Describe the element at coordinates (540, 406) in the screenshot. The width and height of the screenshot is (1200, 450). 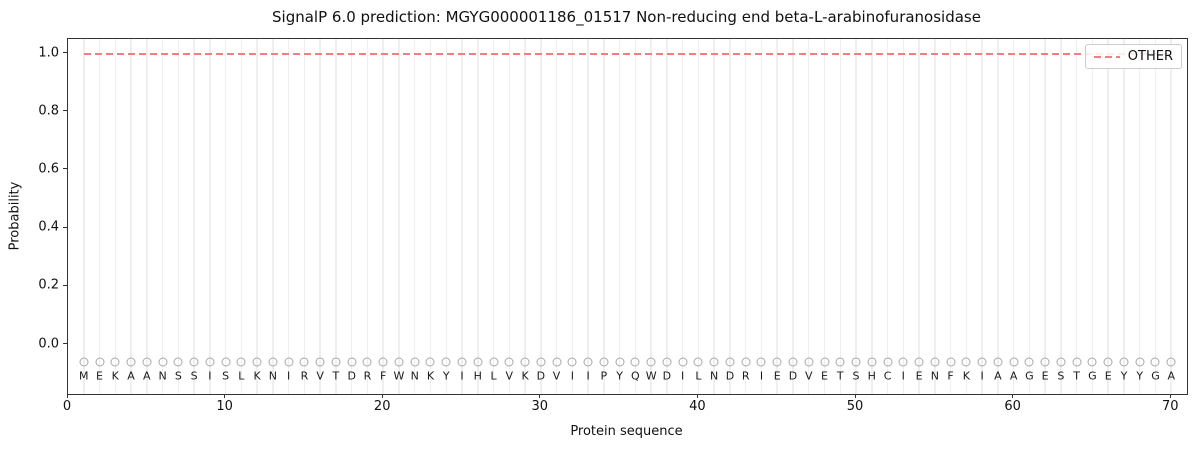
I see `x-tick-label: 30` at that location.